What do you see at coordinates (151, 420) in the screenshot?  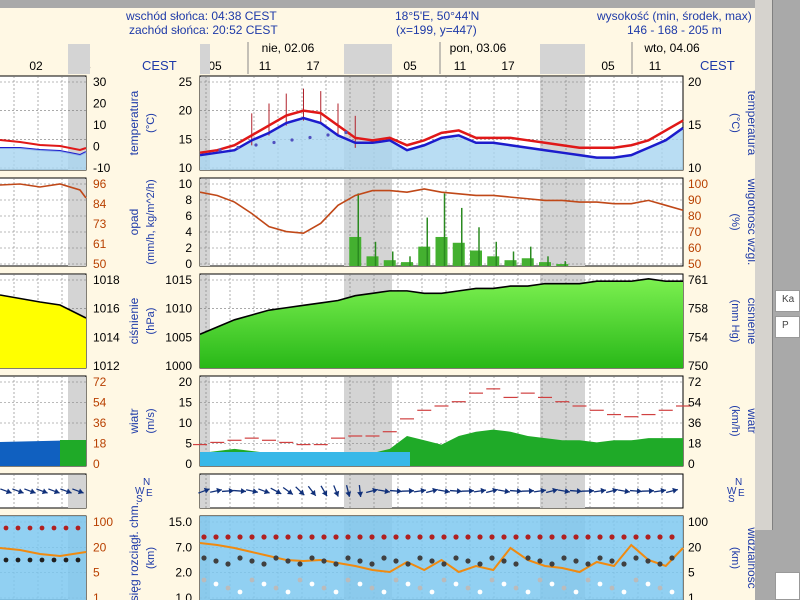 I see `wind-unit-left: (m/s)` at bounding box center [151, 420].